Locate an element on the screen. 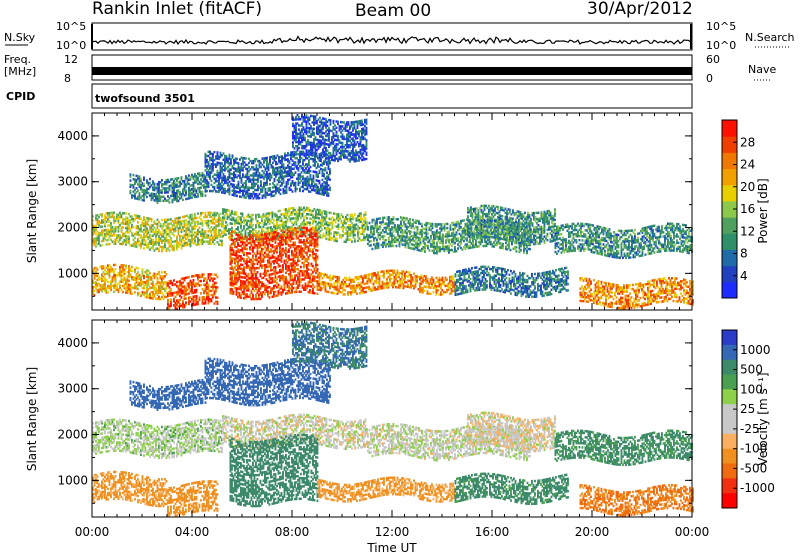  date-title: 30/Apr/2012 is located at coordinates (640, 9).